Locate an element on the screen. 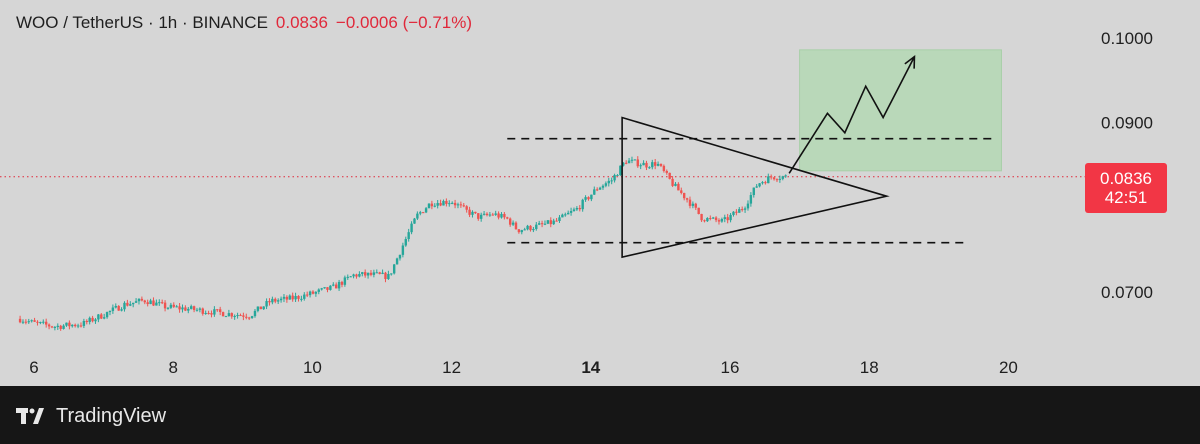 The image size is (1200, 444). x-tick-label: 8 is located at coordinates (172, 367).